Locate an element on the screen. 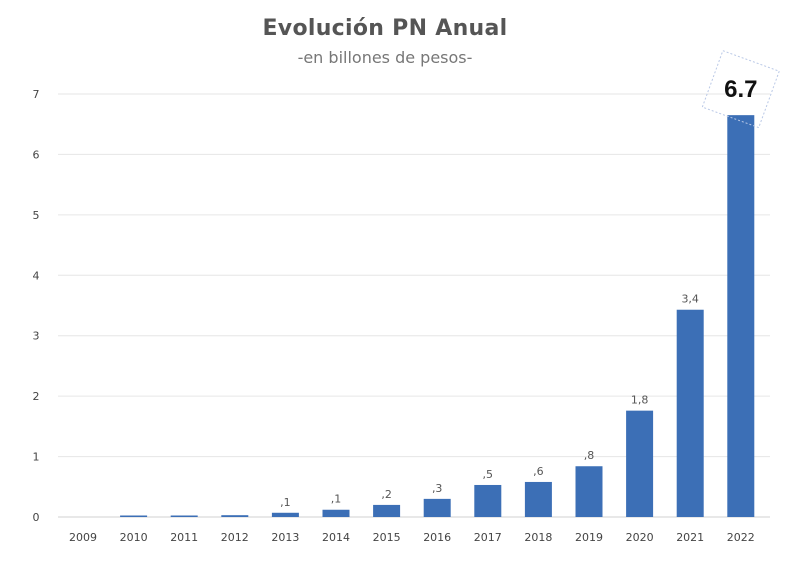 The width and height of the screenshot is (800, 563). highlight-frame is located at coordinates (740, 89).